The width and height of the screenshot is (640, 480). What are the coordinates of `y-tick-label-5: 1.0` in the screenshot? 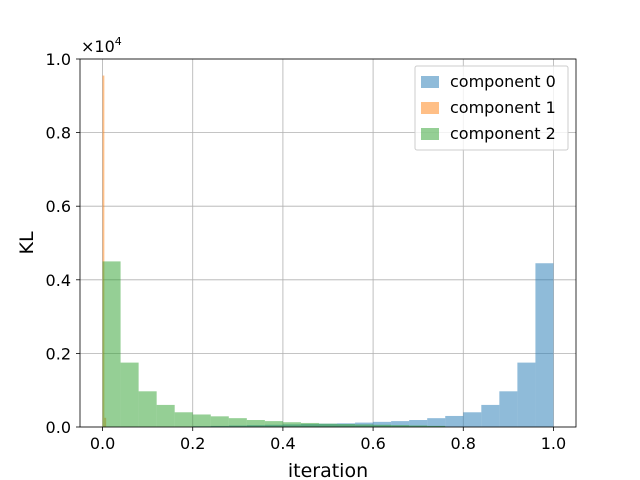 It's located at (58, 59).